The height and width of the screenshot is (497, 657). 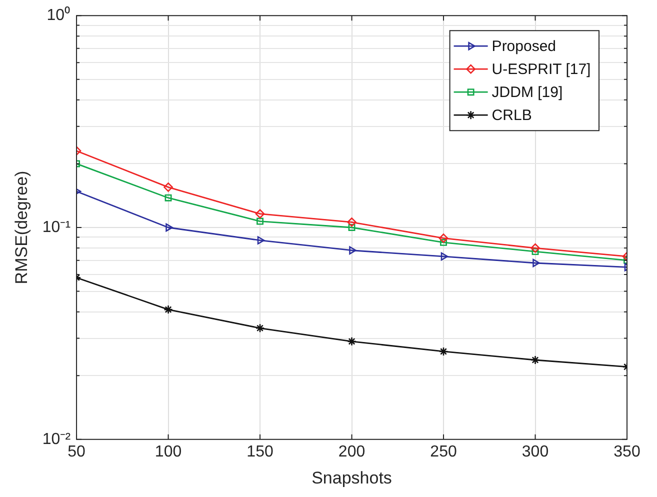 What do you see at coordinates (352, 451) in the screenshot?
I see `x-tick-label: 200` at bounding box center [352, 451].